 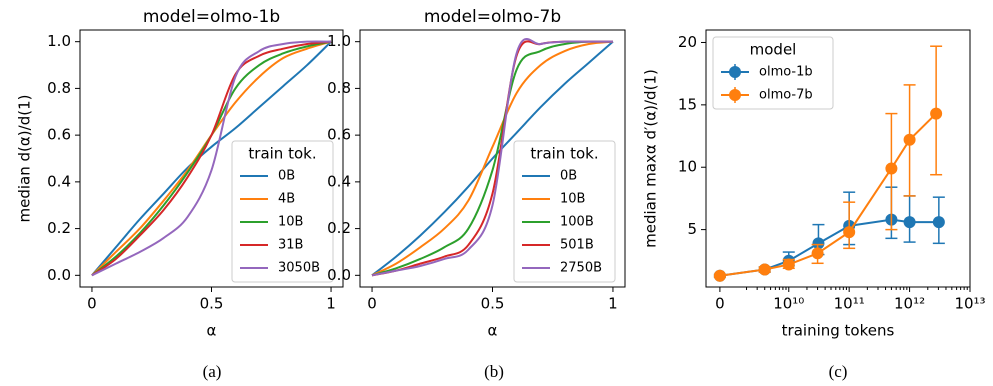 I want to click on y-tick-label: 10, so click(x=687, y=167).